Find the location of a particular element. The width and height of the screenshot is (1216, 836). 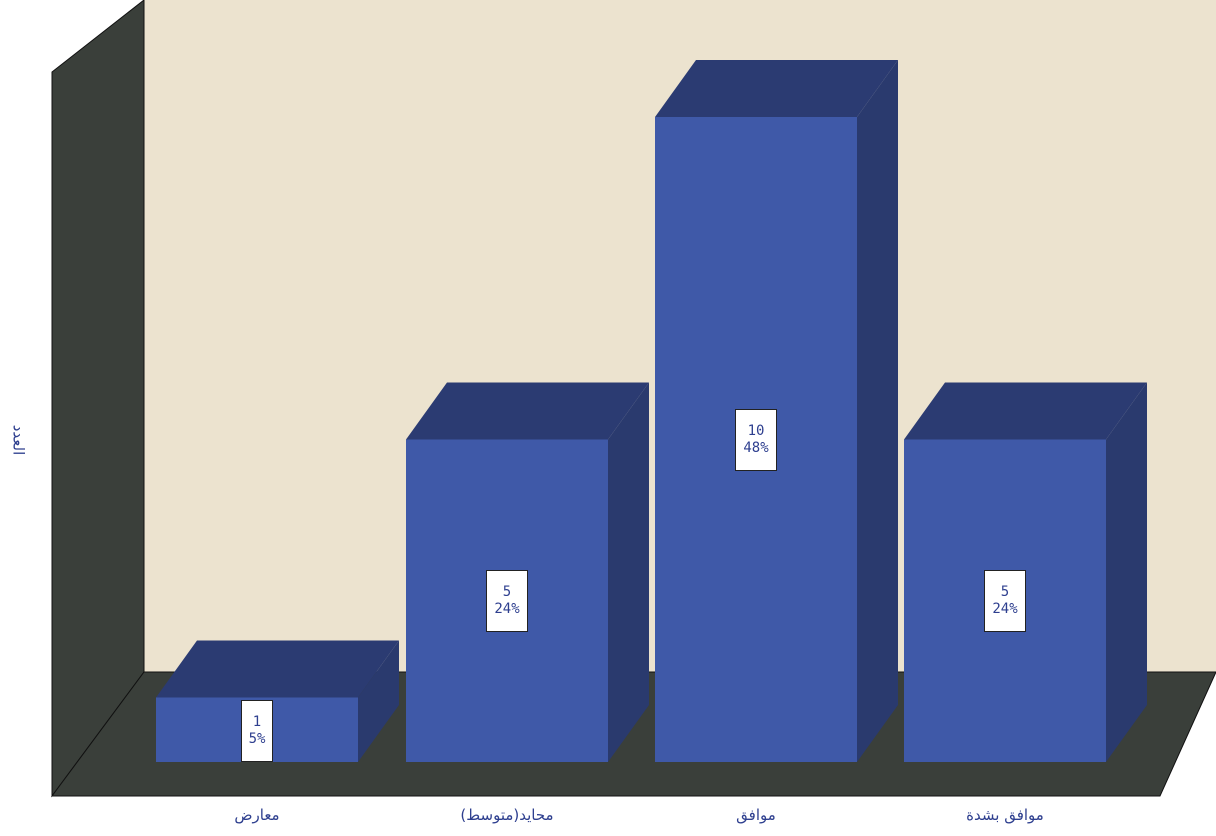

side-wall is located at coordinates (98, 399).